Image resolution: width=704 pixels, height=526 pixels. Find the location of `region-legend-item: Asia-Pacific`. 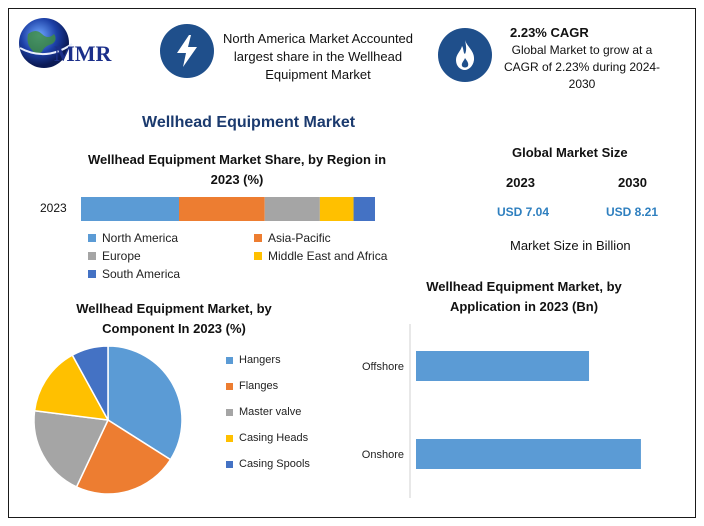

region-legend-item: Asia-Pacific is located at coordinates (292, 238).